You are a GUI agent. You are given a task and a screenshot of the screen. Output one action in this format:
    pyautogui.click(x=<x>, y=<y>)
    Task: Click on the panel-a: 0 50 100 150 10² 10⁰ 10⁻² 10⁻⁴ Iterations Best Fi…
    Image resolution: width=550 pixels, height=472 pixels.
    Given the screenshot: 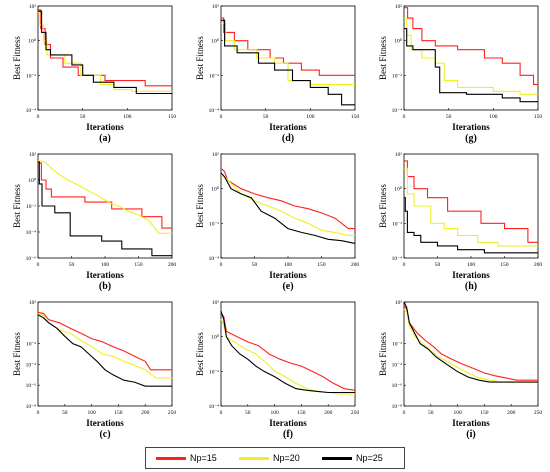 What is the action you would take?
    pyautogui.click(x=91, y=73)
    